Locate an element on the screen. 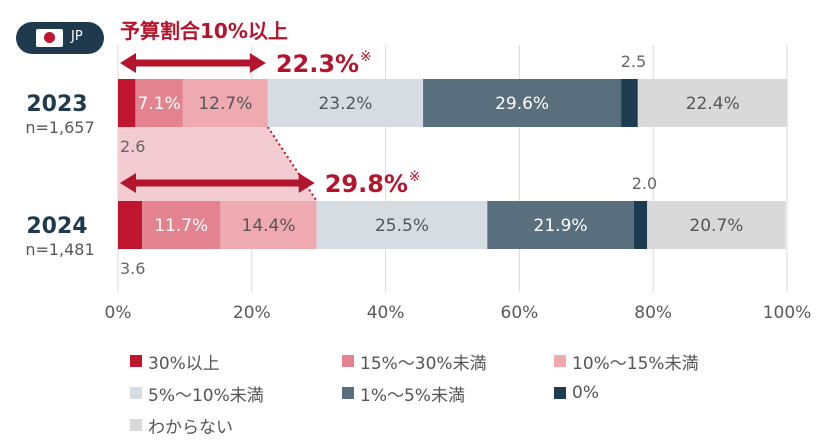  country-code: JP is located at coordinates (77, 36).